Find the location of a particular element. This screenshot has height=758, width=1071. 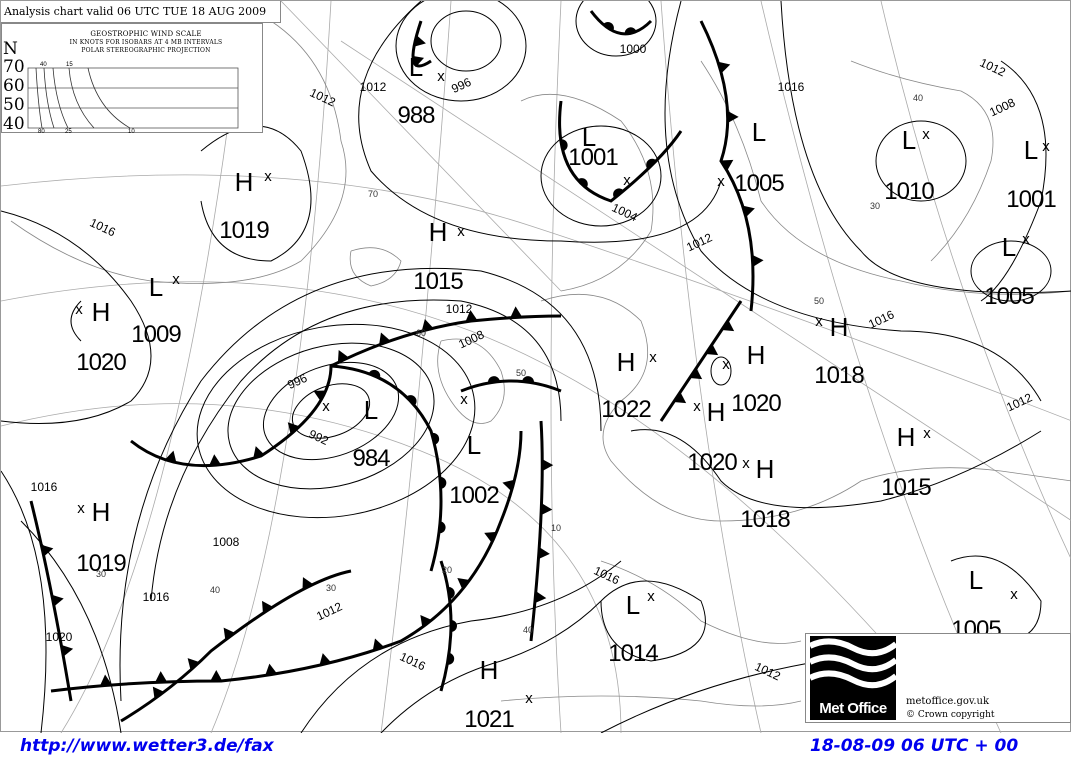

pressure-centre-low: L 1014 x is located at coordinates (633, 627).